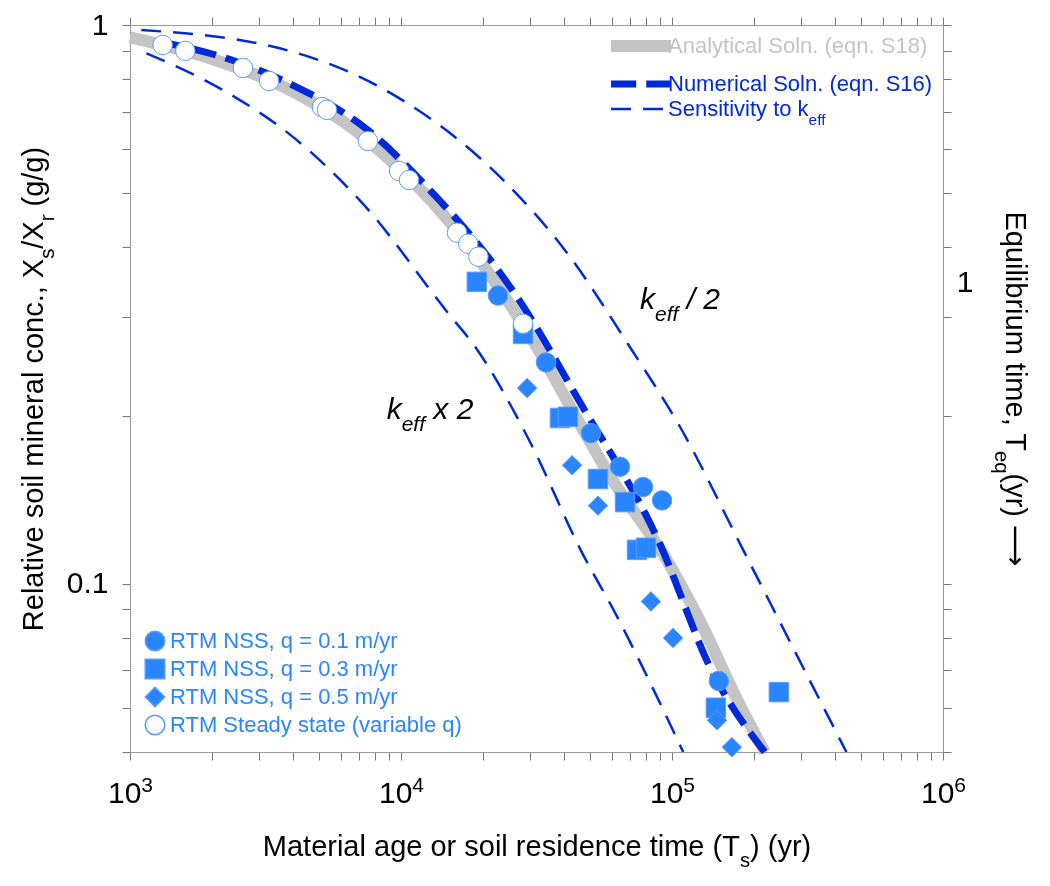  What do you see at coordinates (800, 83) in the screenshot?
I see `legend-label: Numerical Soln. (eqn. S16)` at bounding box center [800, 83].